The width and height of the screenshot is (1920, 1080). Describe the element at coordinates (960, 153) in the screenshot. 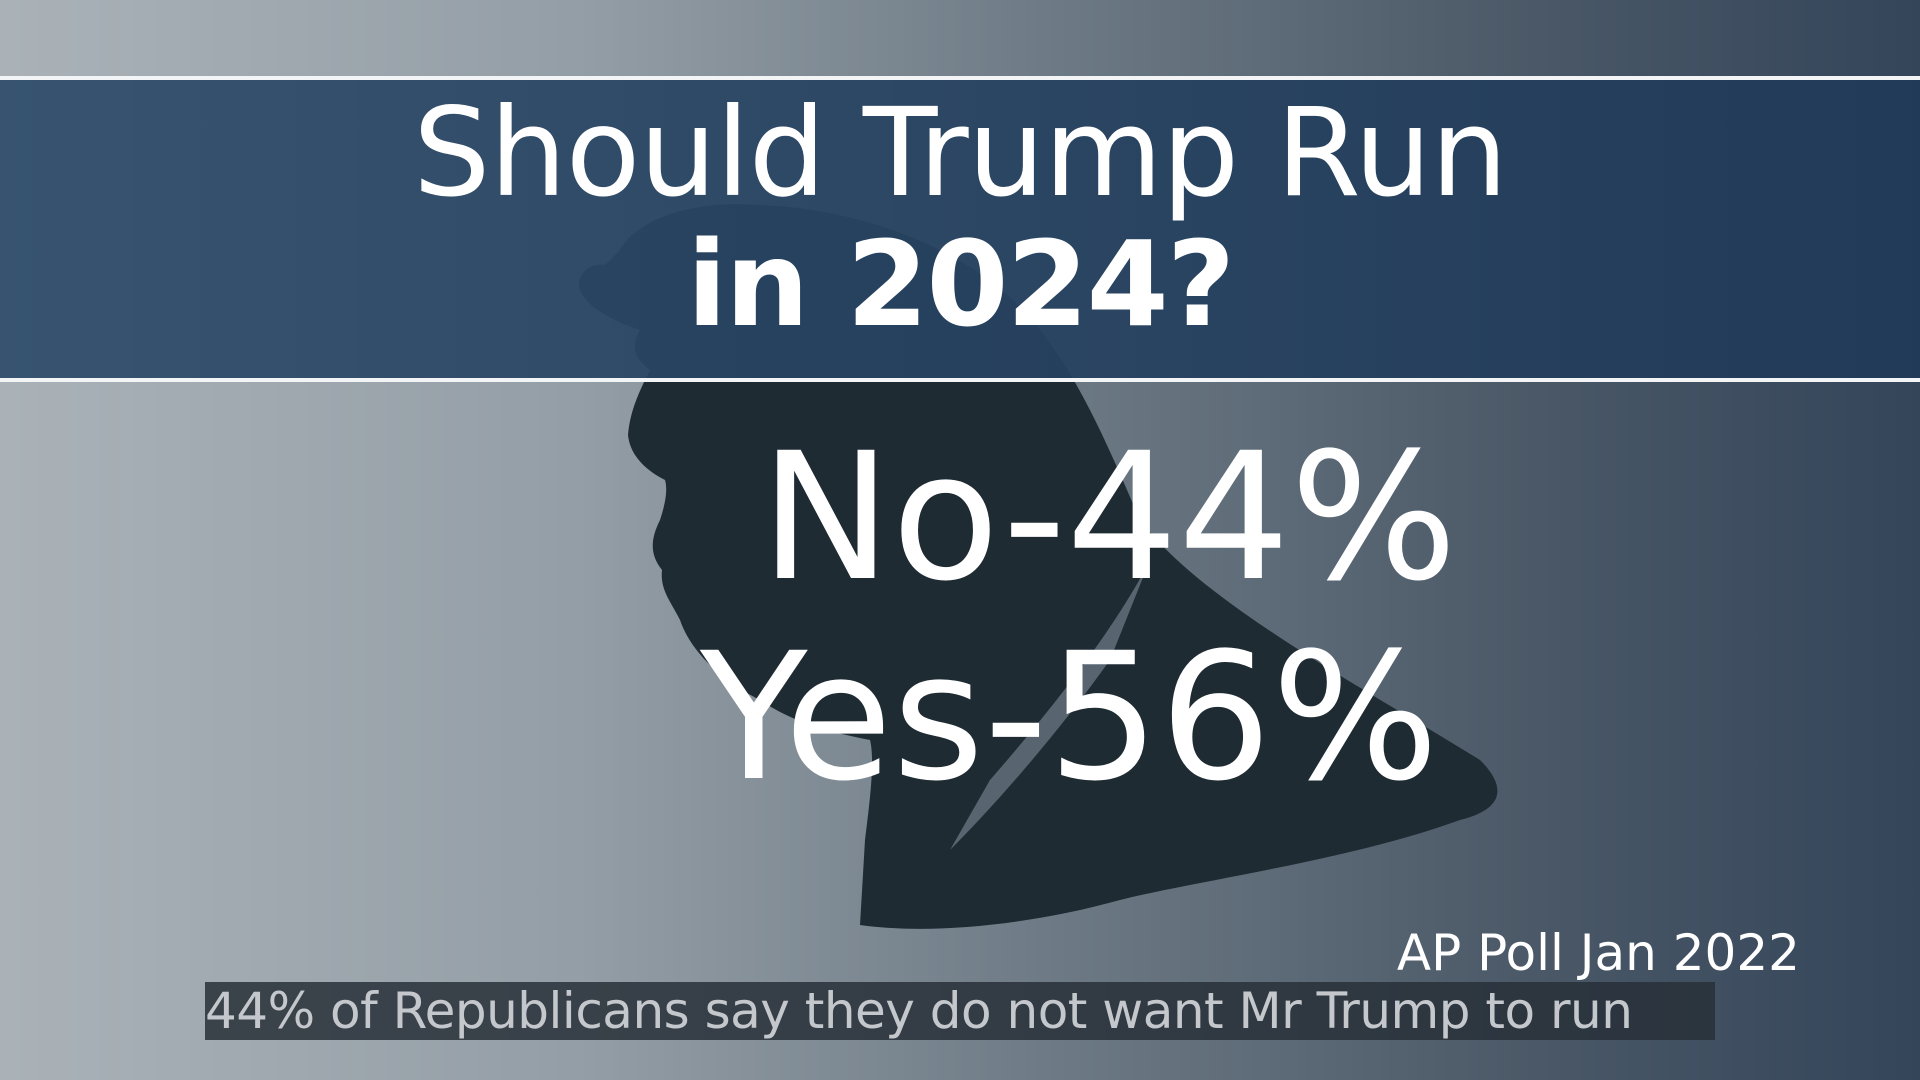

I see `title-line-1: Should Trump Run` at that location.